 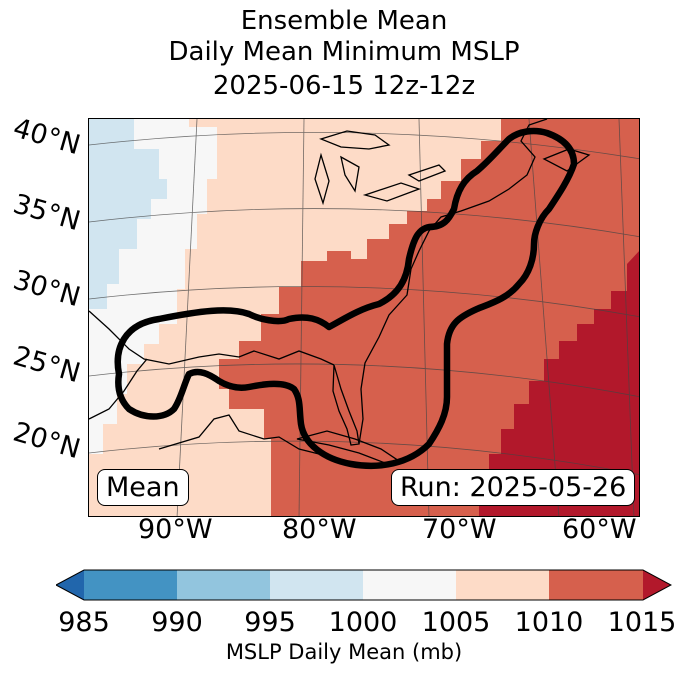 What do you see at coordinates (46, 289) in the screenshot?
I see `lat-label-30n: 30°N` at bounding box center [46, 289].